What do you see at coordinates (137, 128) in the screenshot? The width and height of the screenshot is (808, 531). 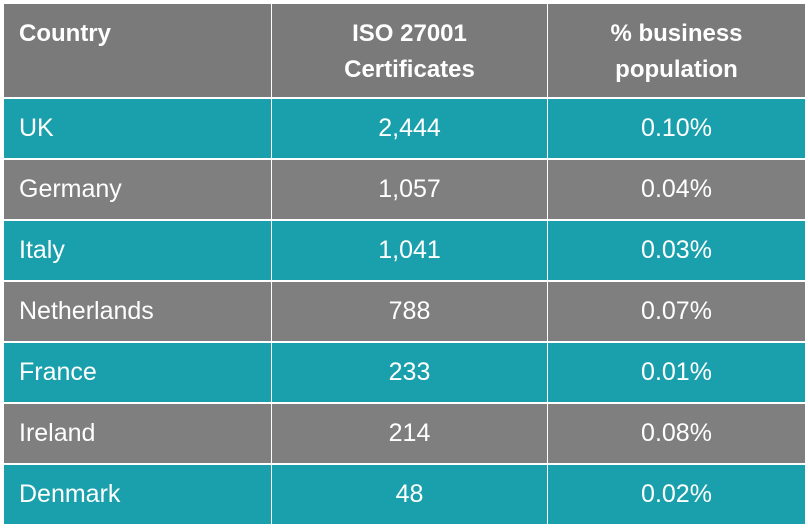 I see `table-cell: UK` at bounding box center [137, 128].